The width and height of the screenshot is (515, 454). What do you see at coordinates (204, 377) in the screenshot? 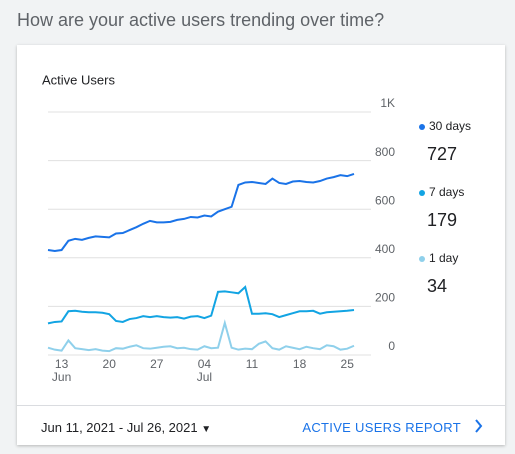
I see `x-tick-sublabel: Jul` at bounding box center [204, 377].